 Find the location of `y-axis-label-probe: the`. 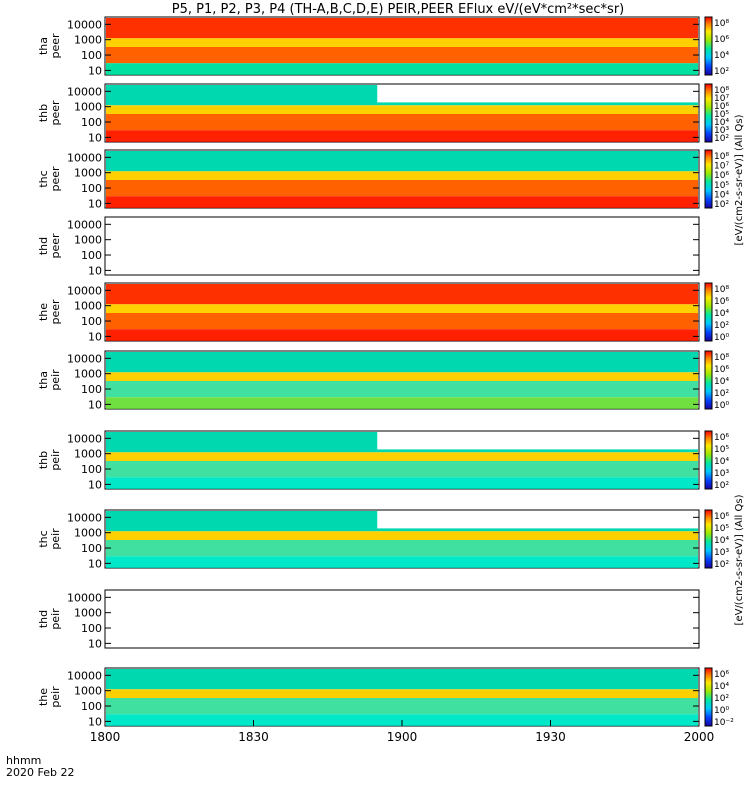

y-axis-label-probe: the is located at coordinates (43, 697).